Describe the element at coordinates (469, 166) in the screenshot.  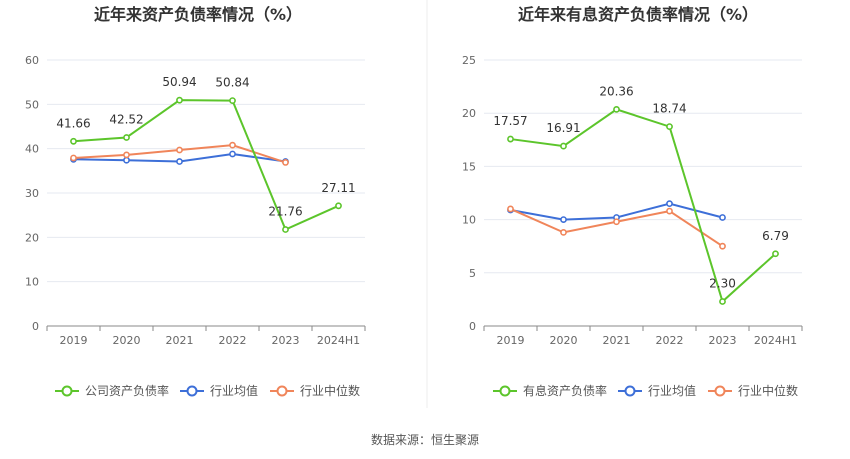
I see `y-tick-label: 15` at that location.